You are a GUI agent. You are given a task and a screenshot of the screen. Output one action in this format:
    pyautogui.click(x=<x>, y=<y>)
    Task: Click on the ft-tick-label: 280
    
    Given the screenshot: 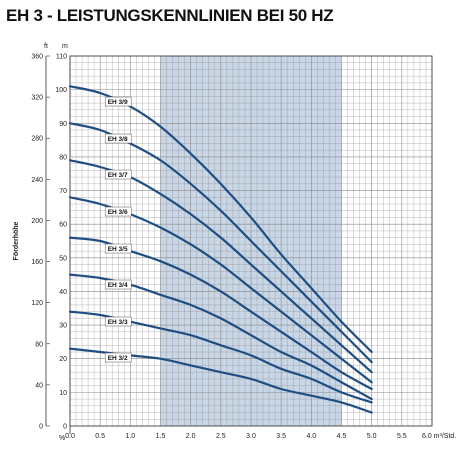 What is the action you would take?
    pyautogui.click(x=37, y=139)
    